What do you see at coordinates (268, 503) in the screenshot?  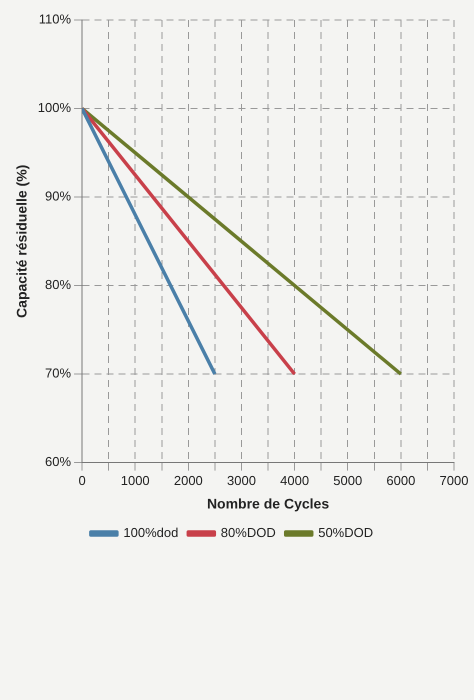 I see `x-axis-title: Nombre de Cycles` at bounding box center [268, 503].